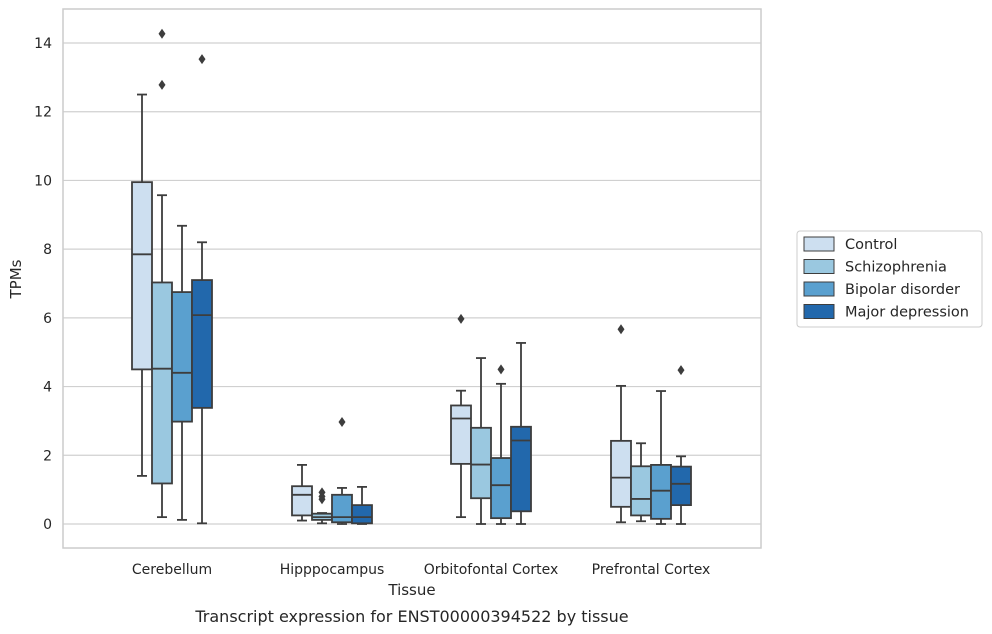 This screenshot has height=634, width=992. What do you see at coordinates (16, 279) in the screenshot?
I see `y-axis-label: TPMs` at bounding box center [16, 279].